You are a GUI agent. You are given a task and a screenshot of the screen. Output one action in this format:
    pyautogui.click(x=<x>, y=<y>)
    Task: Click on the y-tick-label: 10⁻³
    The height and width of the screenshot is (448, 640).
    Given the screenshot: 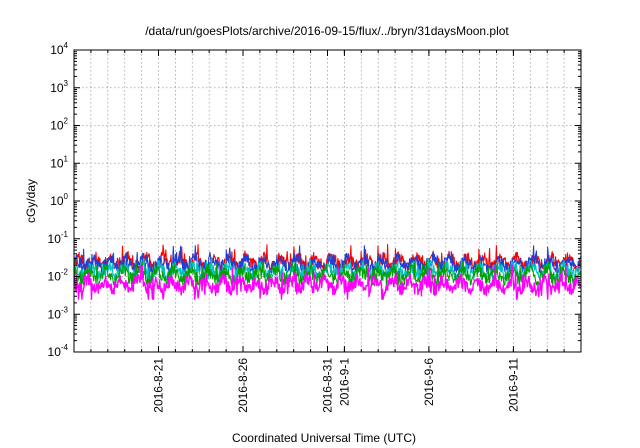 What is the action you would take?
    pyautogui.click(x=58, y=313)
    